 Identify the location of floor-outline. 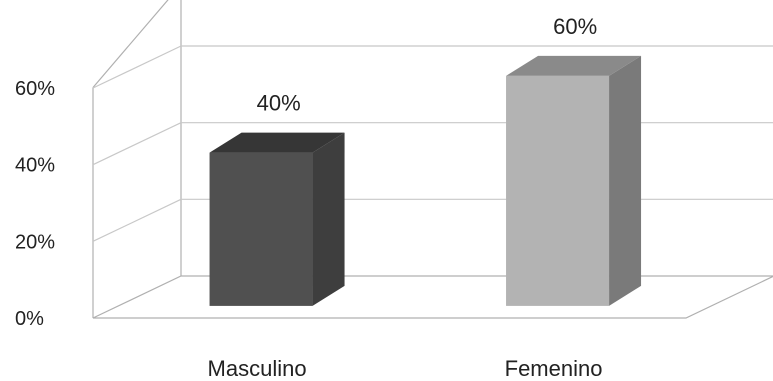
(432, 297).